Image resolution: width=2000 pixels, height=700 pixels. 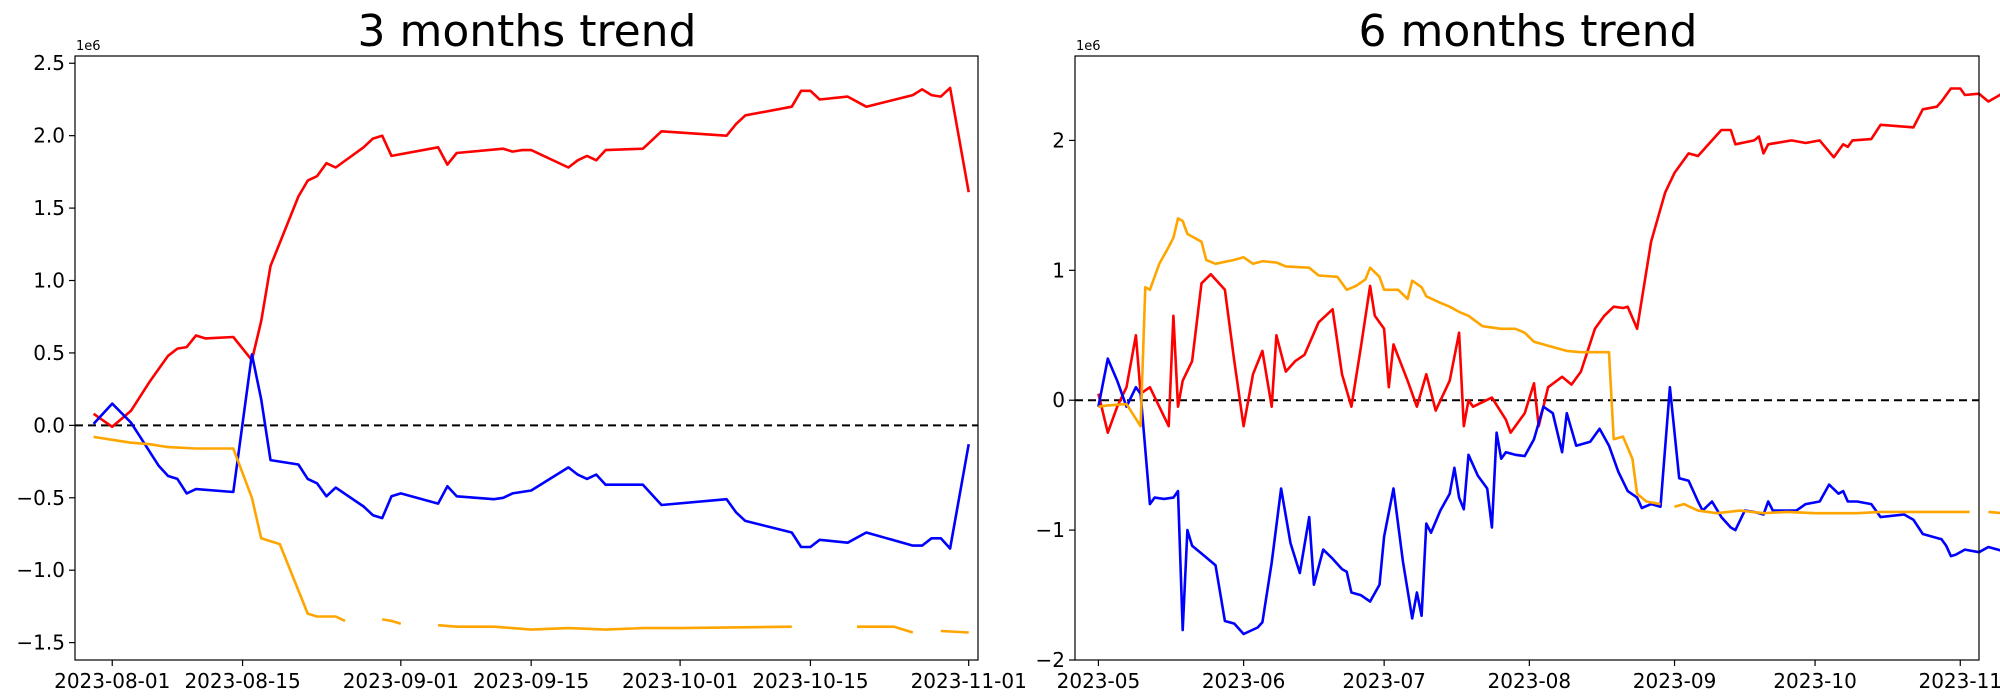 I want to click on x-tick-label: 2023-09, so click(x=1675, y=681).